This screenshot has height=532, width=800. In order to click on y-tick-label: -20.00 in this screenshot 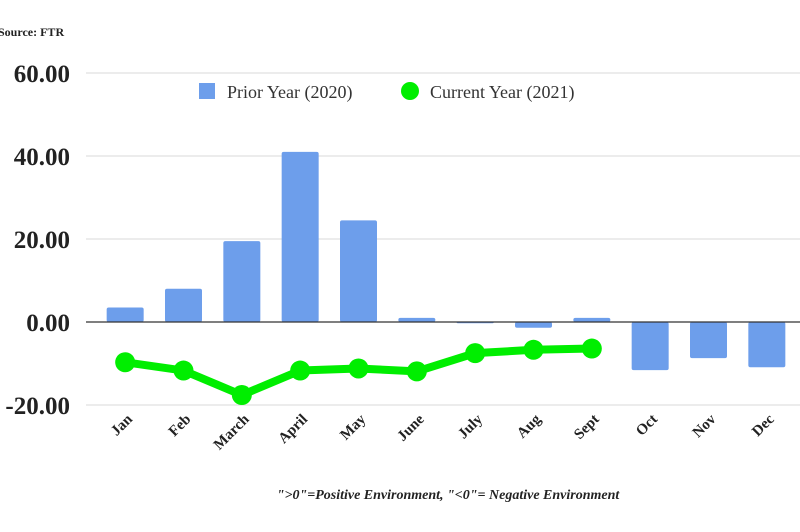, I will do `click(37, 406)`.